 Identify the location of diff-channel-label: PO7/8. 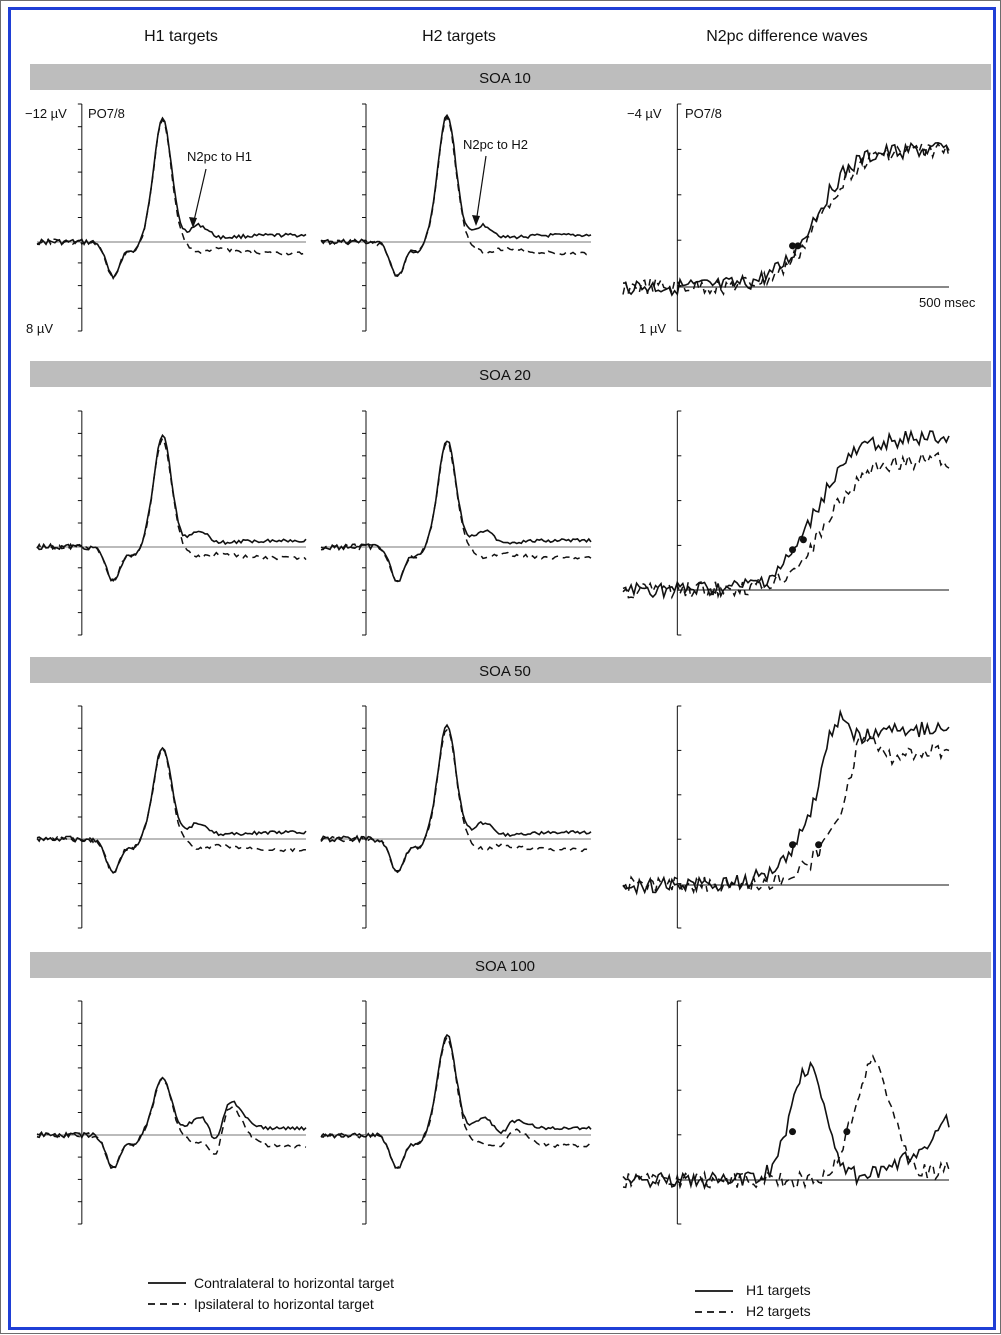
(703, 113).